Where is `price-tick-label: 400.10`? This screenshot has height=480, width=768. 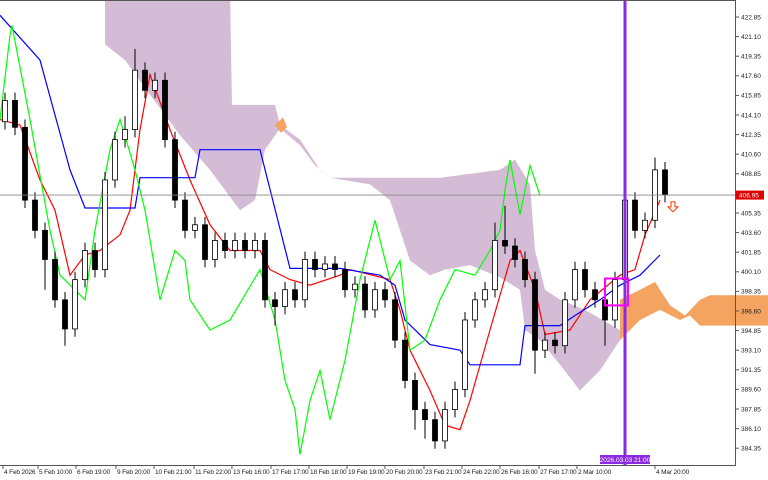
price-tick-label: 400.10 is located at coordinates (751, 272).